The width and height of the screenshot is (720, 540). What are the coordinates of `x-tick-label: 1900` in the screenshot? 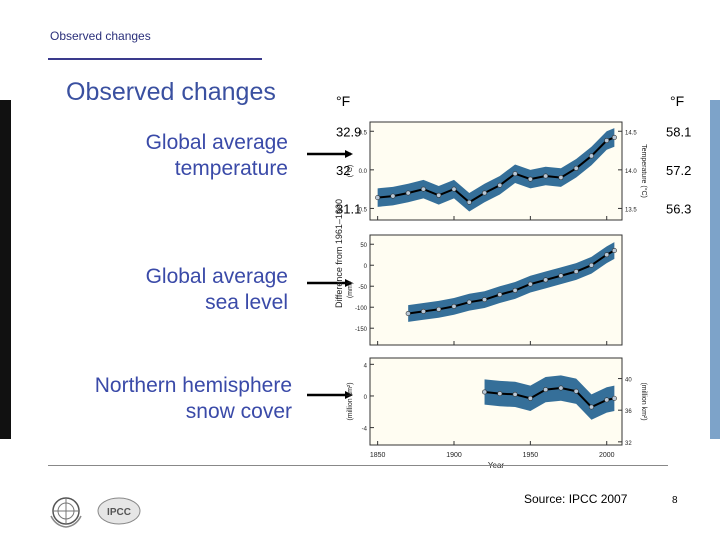 It's located at (454, 455).